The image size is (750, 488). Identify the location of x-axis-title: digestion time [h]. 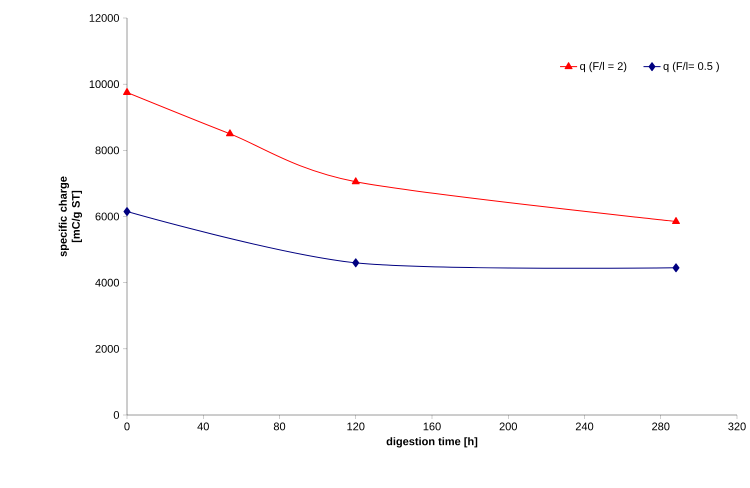
(432, 442).